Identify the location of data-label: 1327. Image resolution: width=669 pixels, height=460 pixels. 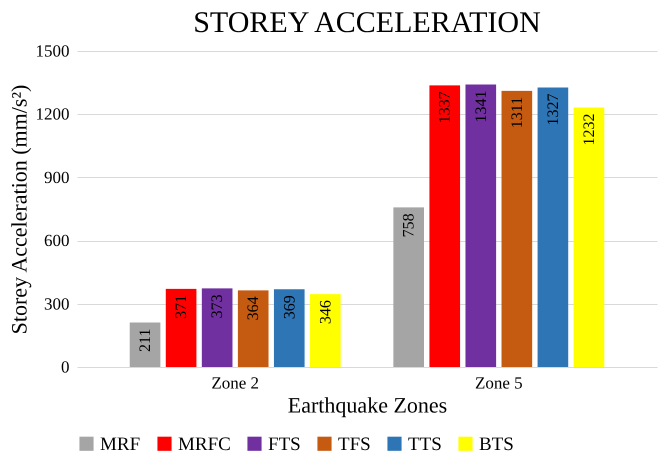
(553, 109).